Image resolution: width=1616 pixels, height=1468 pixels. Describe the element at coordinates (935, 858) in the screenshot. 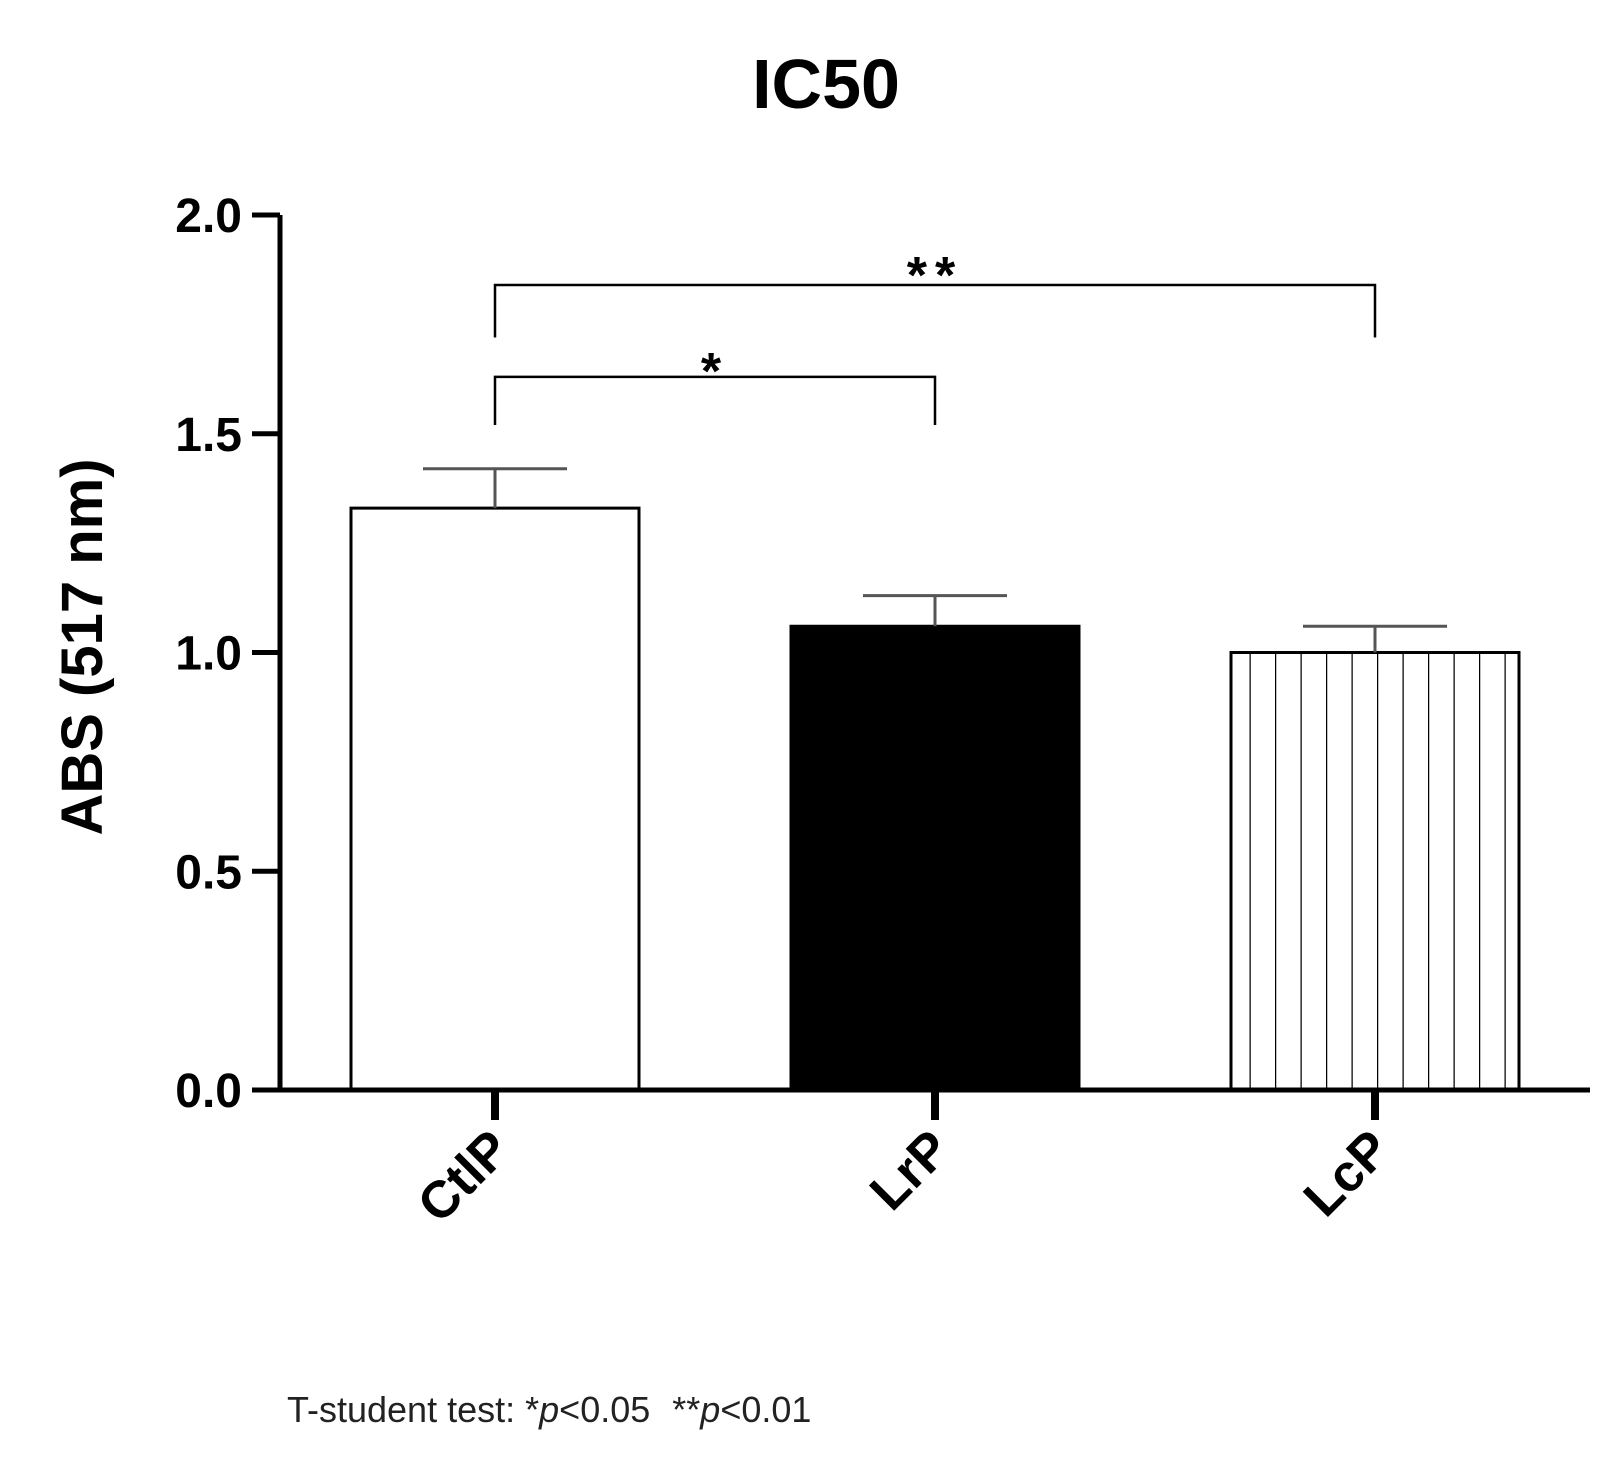

I see `bar-lrp` at that location.